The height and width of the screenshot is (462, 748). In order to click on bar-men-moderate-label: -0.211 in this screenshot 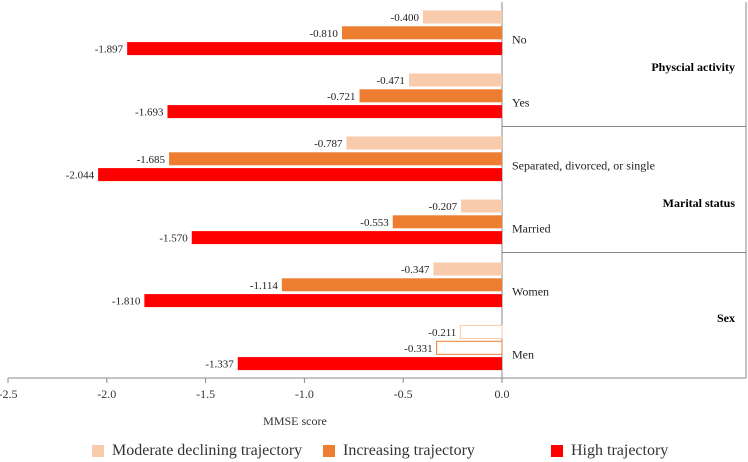, I will do `click(442, 333)`.